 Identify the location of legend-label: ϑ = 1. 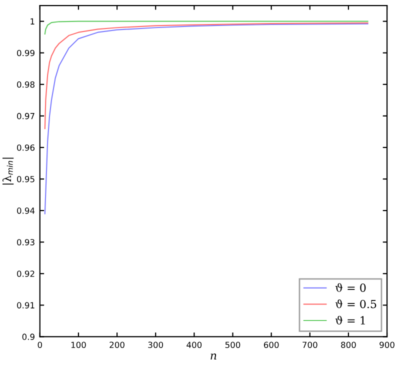
(350, 320).